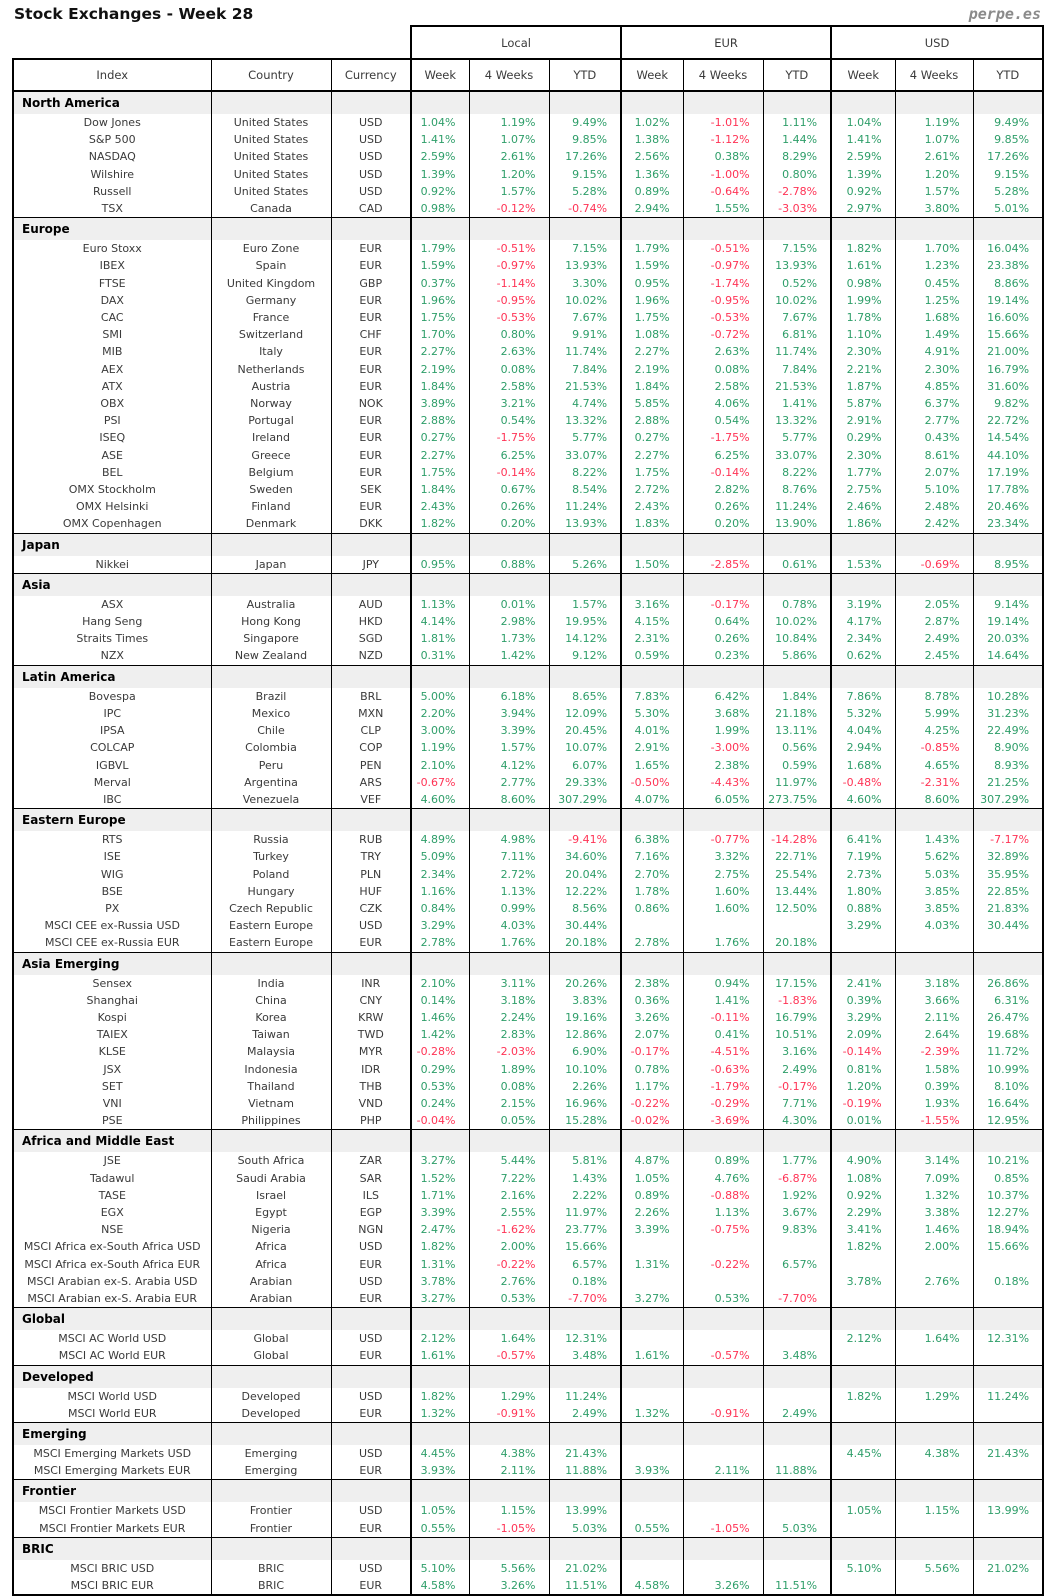  Describe the element at coordinates (934, 438) in the screenshot. I see `value-cell: 0.43%` at that location.